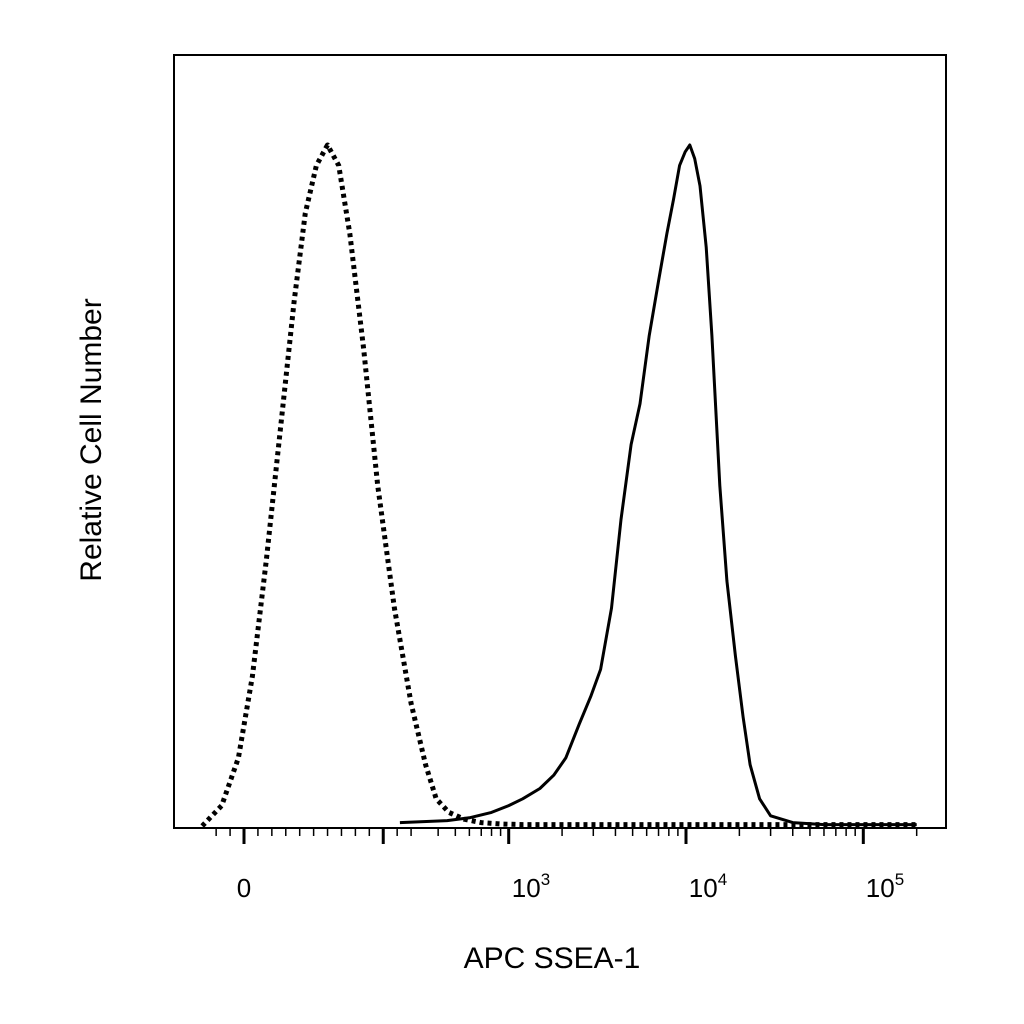  What do you see at coordinates (566, 836) in the screenshot?
I see `x-axis-ticks` at bounding box center [566, 836].